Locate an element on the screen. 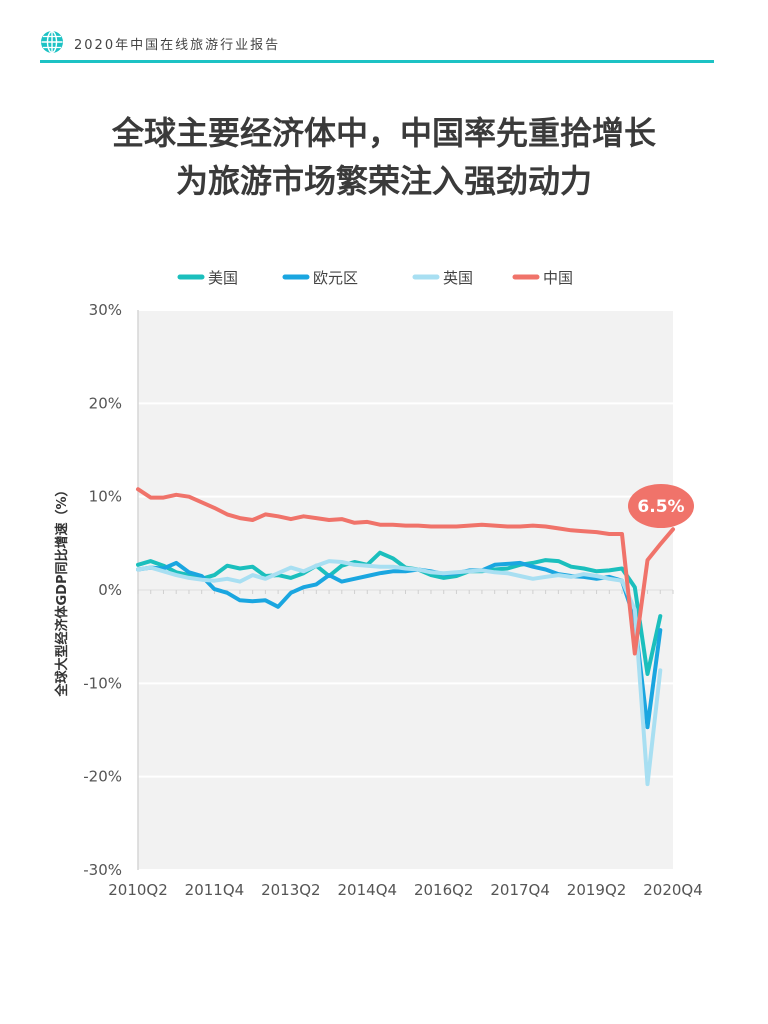  legend-label: 英国 is located at coordinates (458, 278).